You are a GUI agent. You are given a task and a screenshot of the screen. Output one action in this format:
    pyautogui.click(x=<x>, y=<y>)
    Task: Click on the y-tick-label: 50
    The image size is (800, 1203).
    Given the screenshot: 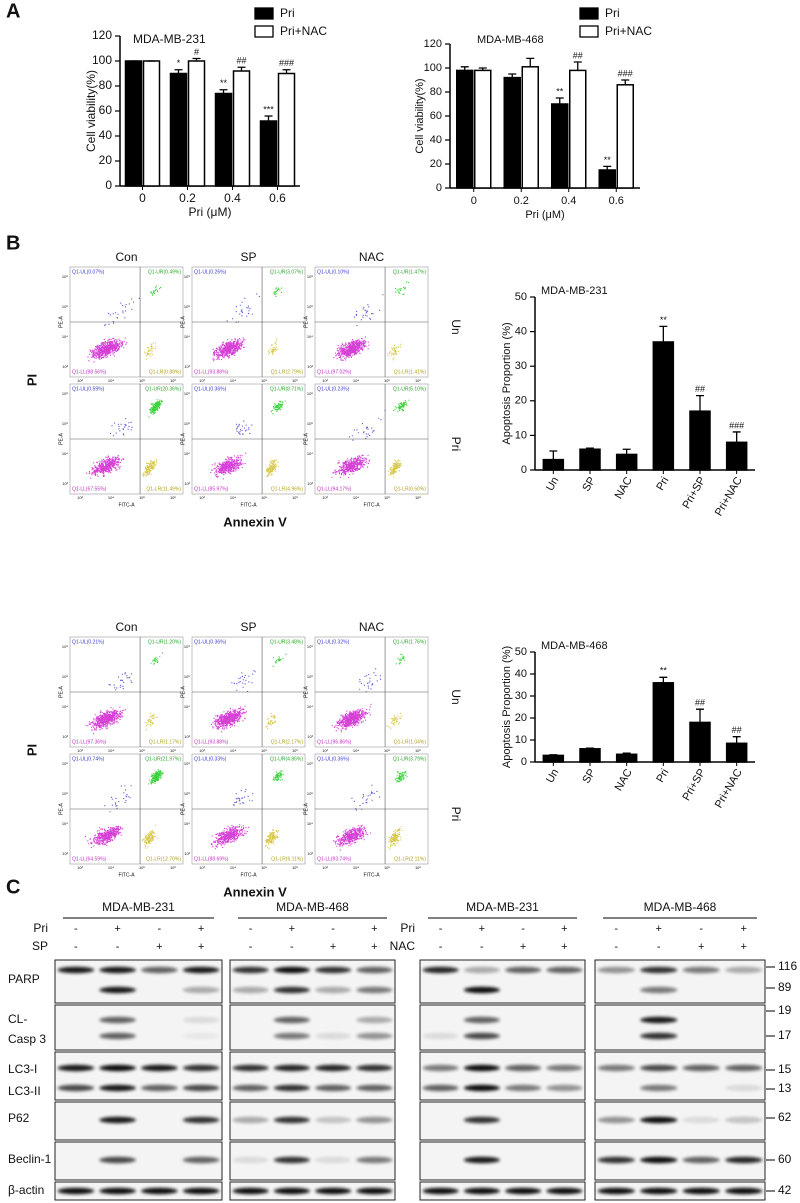 What is the action you would take?
    pyautogui.click(x=521, y=652)
    